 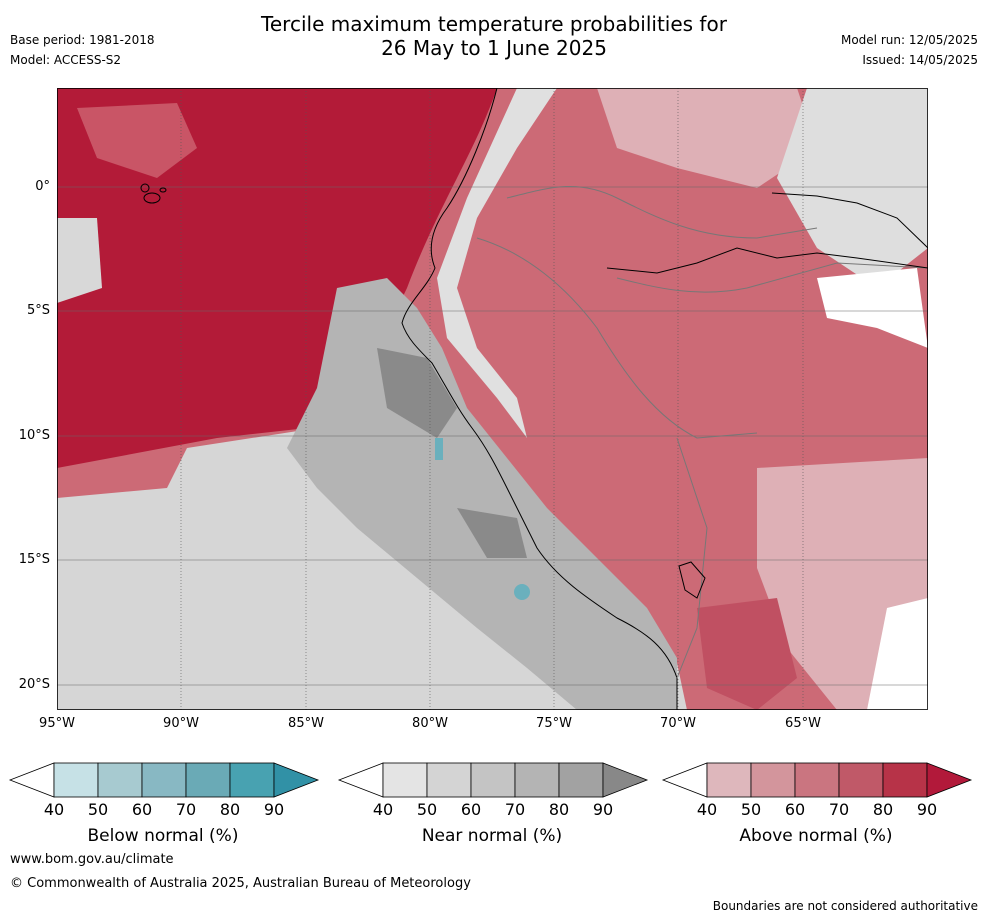 I want to click on legend-bars, so click(x=490, y=780).